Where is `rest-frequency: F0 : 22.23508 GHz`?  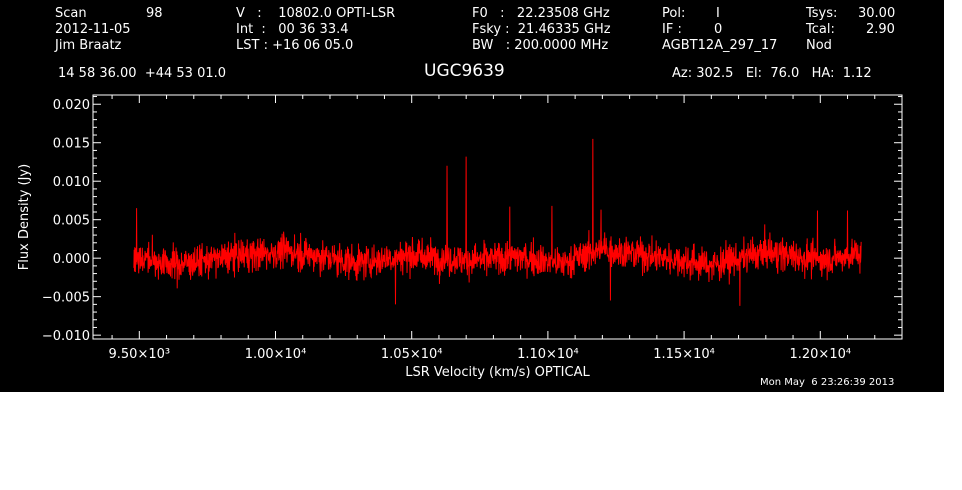
rest-frequency: F0 : 22.23508 GHz is located at coordinates (541, 13).